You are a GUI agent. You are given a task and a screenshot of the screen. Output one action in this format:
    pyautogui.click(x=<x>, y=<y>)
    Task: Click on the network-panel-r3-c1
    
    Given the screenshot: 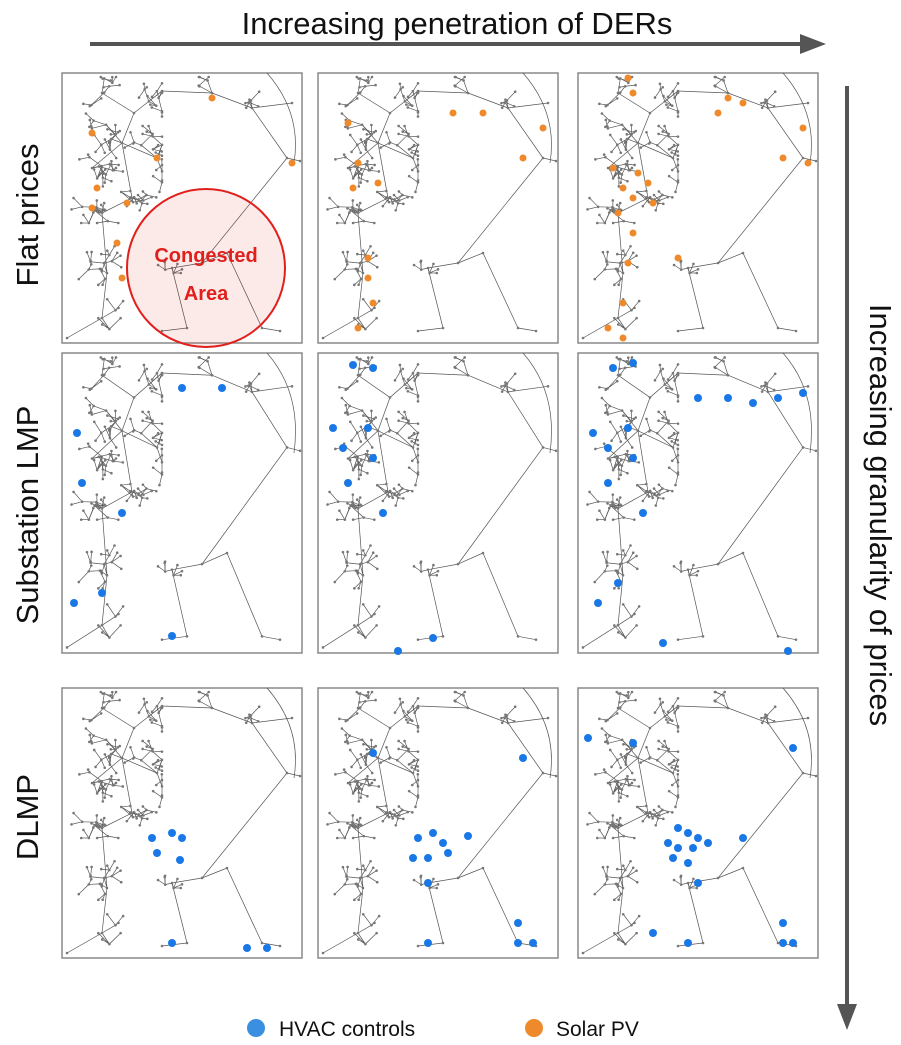 What is the action you would take?
    pyautogui.click(x=182, y=823)
    